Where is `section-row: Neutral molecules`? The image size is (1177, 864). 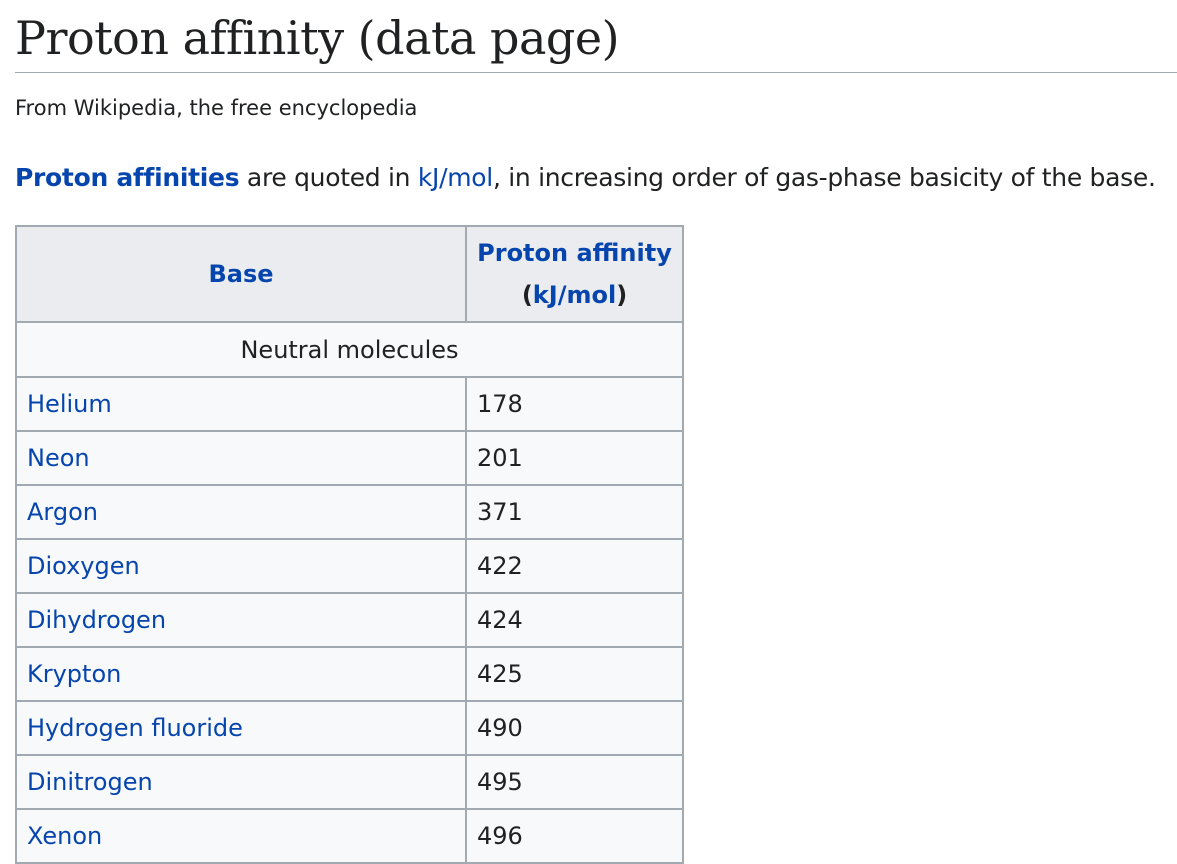 section-row: Neutral molecules is located at coordinates (349, 349).